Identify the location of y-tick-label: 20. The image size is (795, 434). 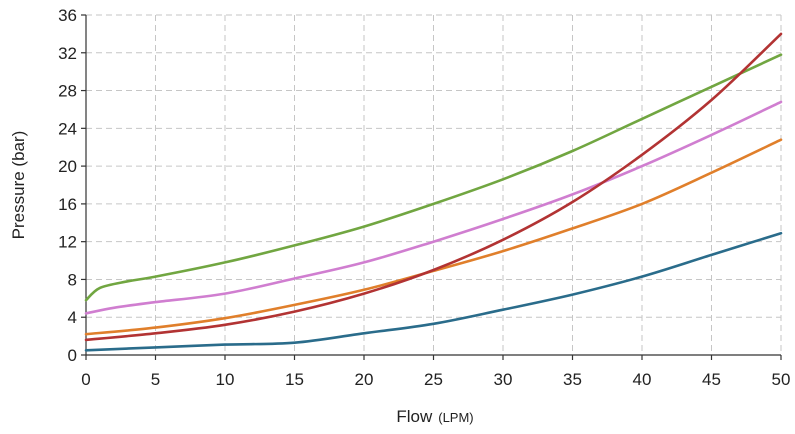
(67, 166).